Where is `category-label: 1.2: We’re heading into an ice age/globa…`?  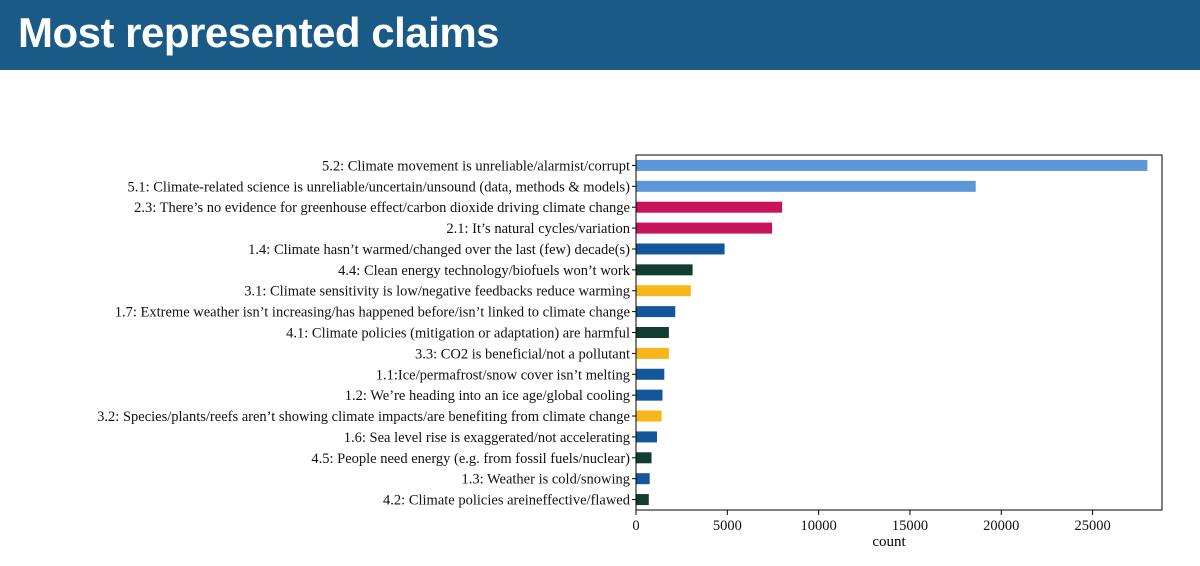 category-label: 1.2: We’re heading into an ice age/globa… is located at coordinates (487, 396).